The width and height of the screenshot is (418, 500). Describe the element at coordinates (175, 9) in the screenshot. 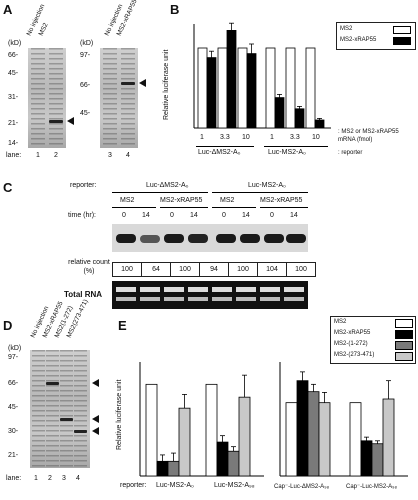

I see `panel-b-label: B` at that location.